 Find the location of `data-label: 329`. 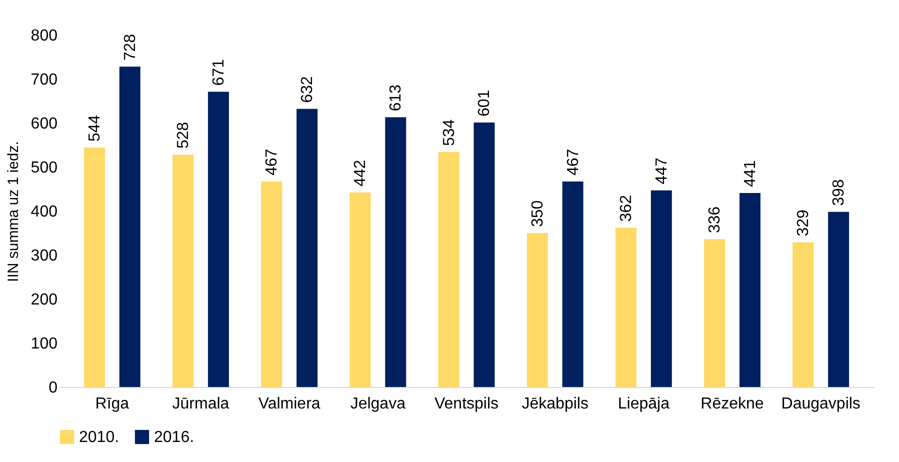

data-label: 329 is located at coordinates (803, 222).